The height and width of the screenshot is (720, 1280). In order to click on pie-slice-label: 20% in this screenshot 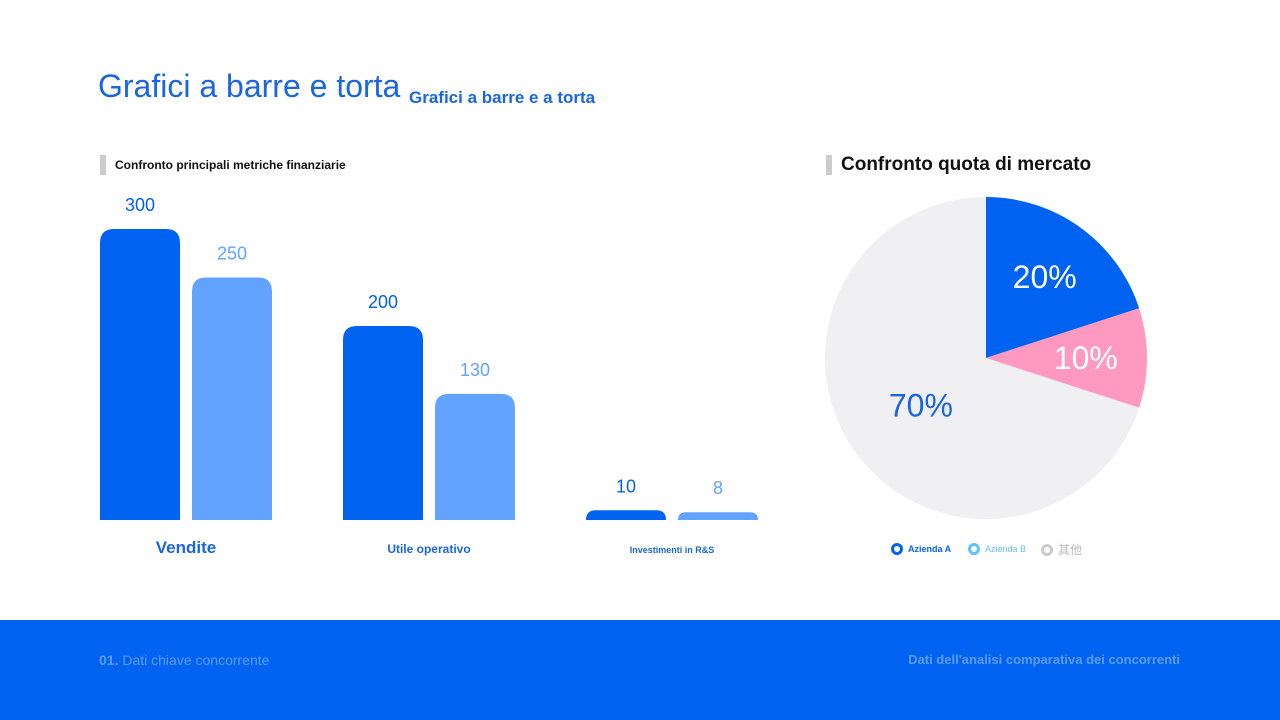, I will do `click(1045, 277)`.